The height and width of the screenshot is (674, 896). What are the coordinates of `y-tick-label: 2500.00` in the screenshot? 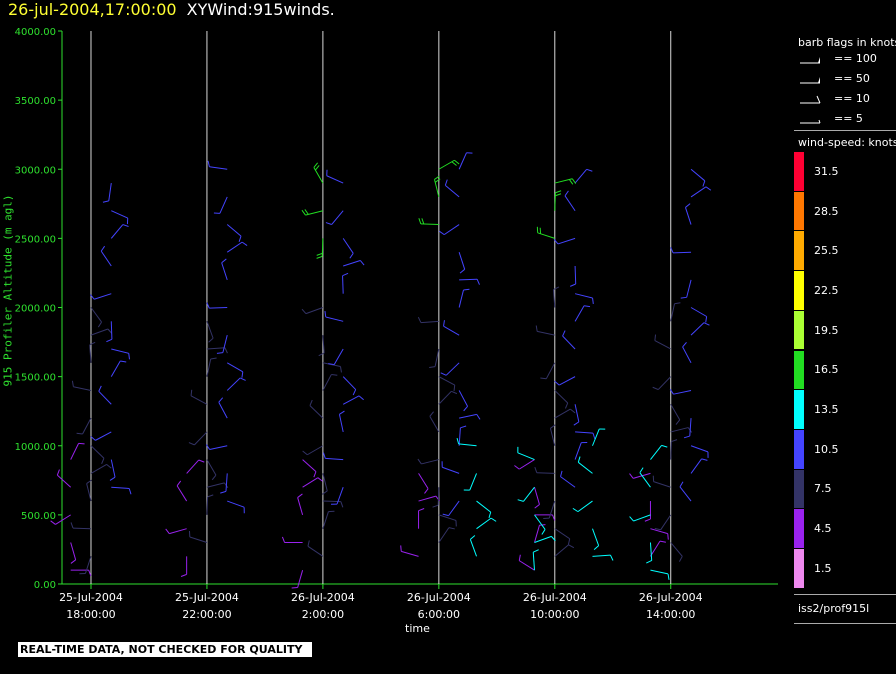 It's located at (35, 239).